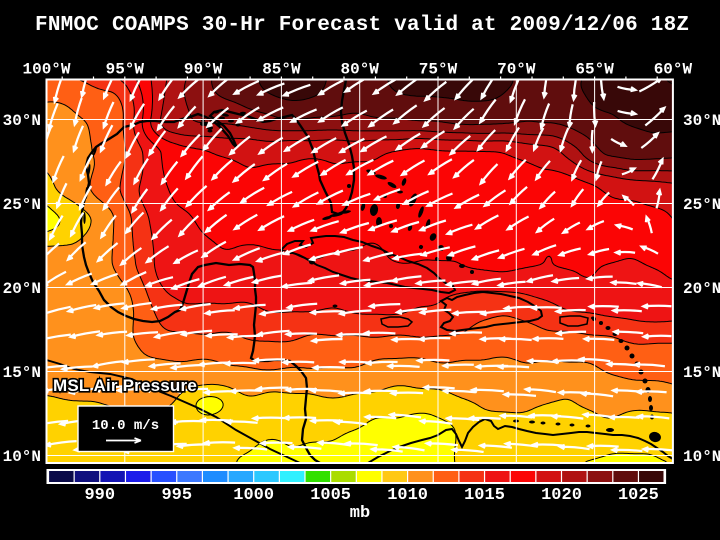  Describe the element at coordinates (438, 70) in the screenshot. I see `svg-text: 75°W` at that location.